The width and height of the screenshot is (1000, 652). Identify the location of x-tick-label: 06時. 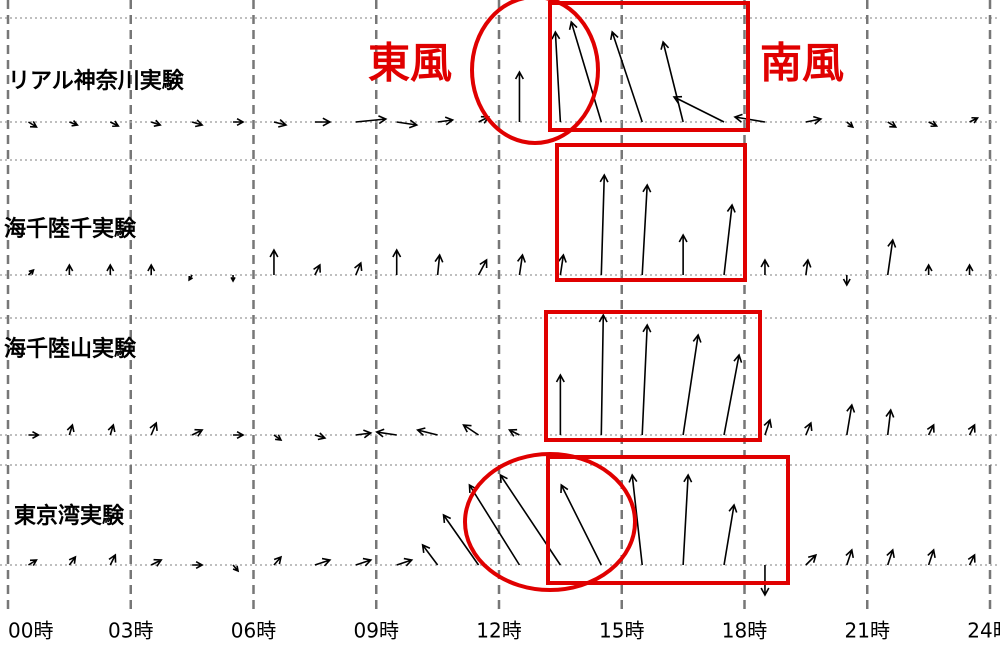
(253, 631).